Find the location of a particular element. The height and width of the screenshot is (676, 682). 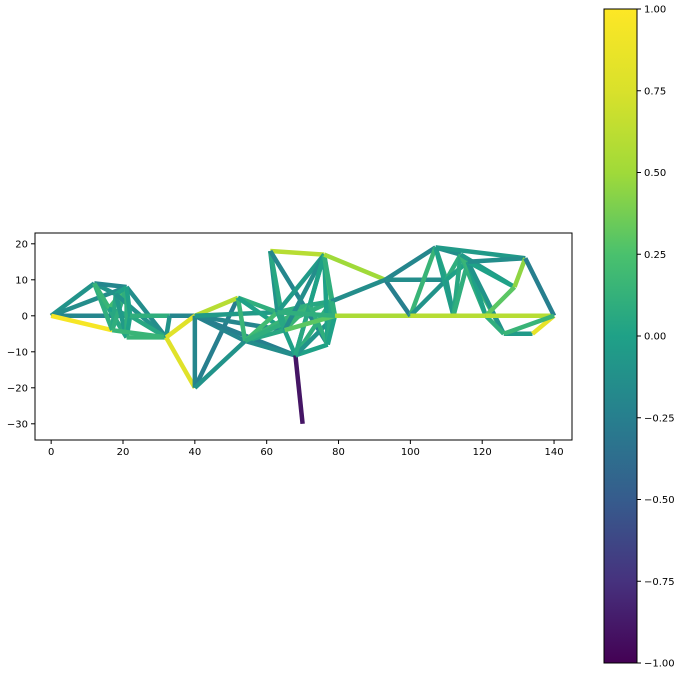

colorbar is located at coordinates (620, 336).